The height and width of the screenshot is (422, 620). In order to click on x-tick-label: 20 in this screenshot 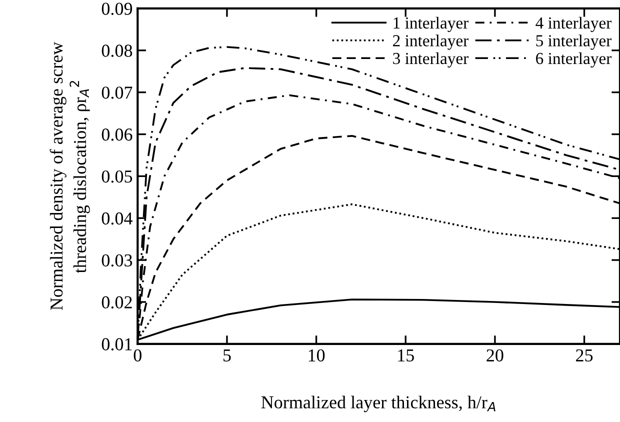, I will do `click(495, 355)`.